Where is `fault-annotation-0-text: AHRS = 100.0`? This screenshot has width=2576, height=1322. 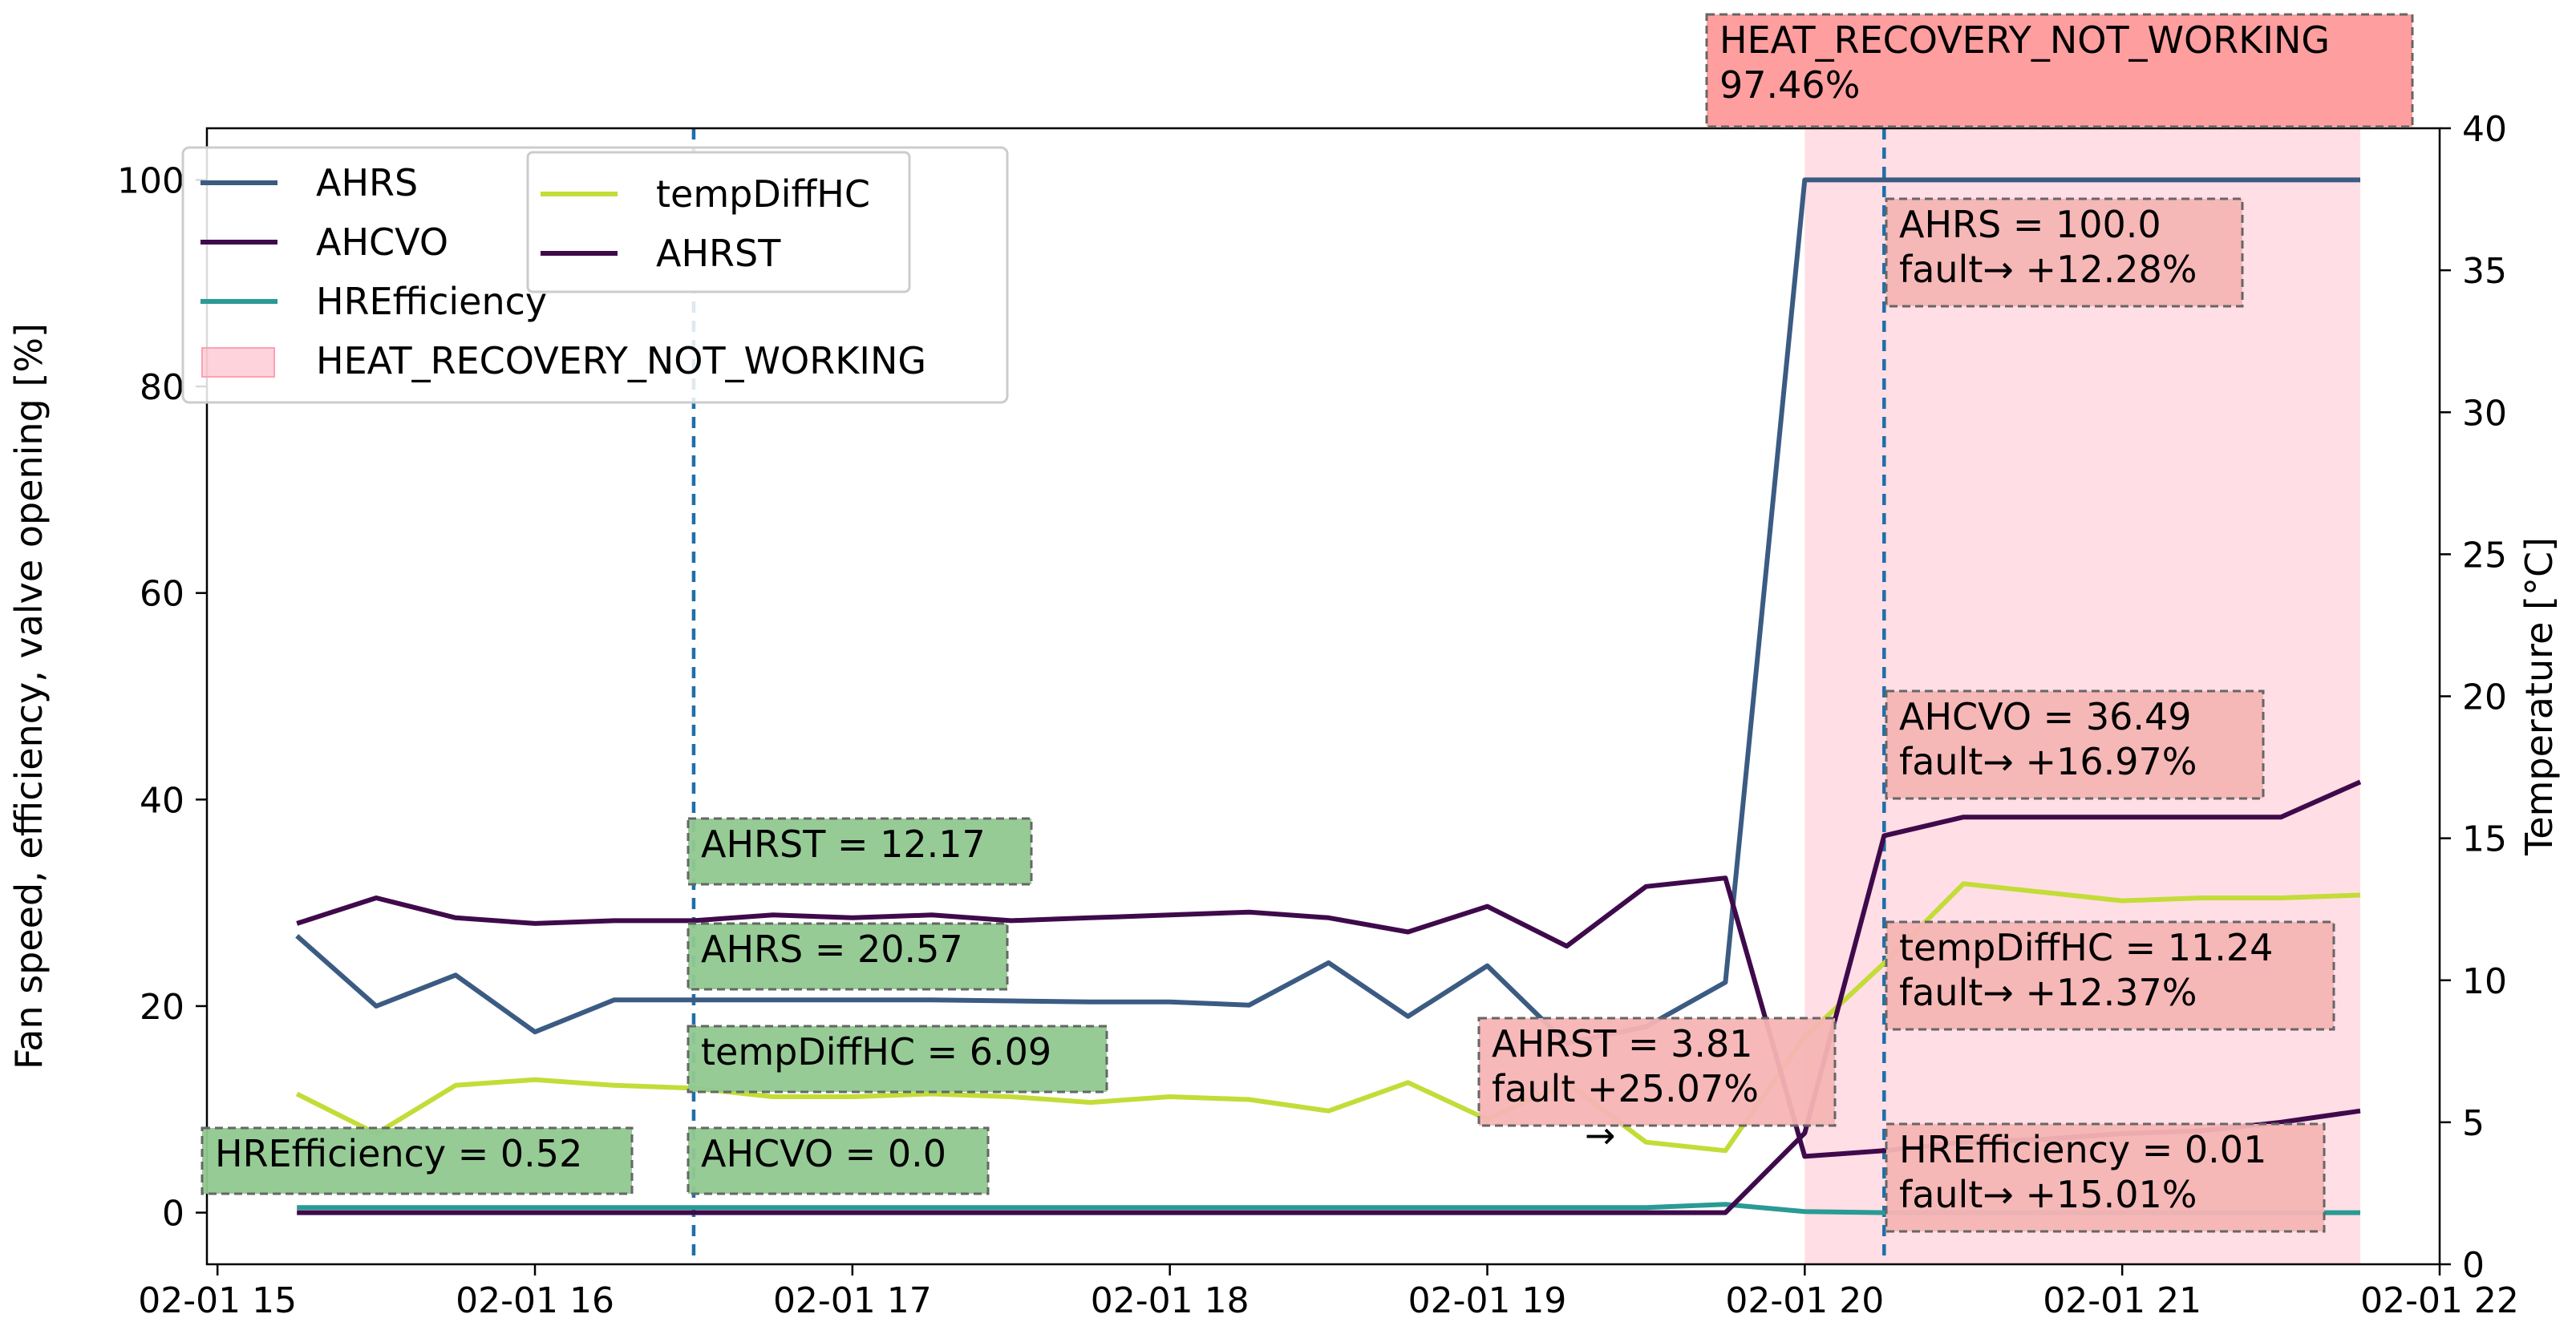
fault-annotation-0-text: AHRS = 100.0 is located at coordinates (2030, 225).